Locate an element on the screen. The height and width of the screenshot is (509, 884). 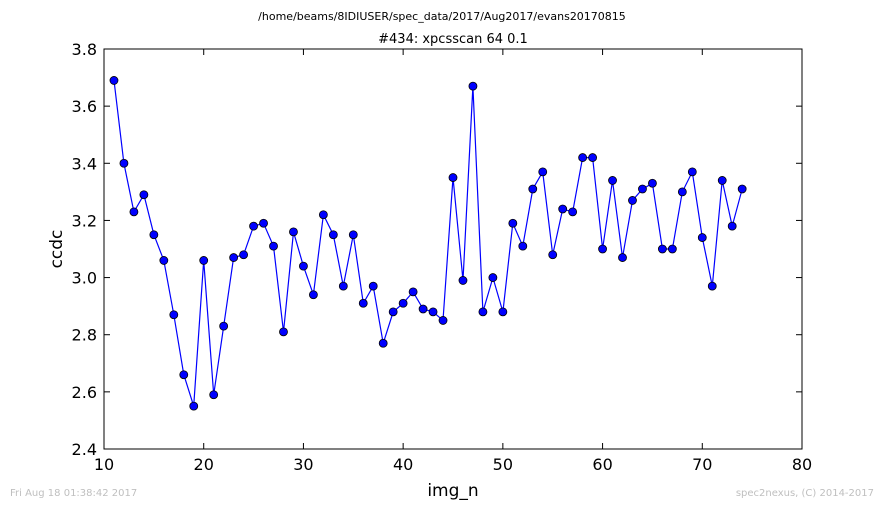
x-tick-label: 30 is located at coordinates (303, 464).